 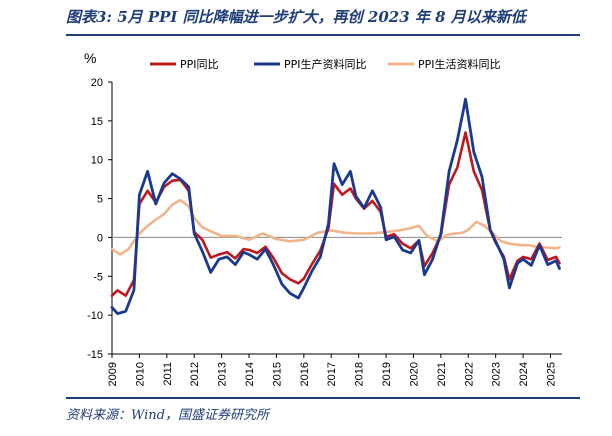 What do you see at coordinates (100, 238) in the screenshot?
I see `y-tick-label: 0` at bounding box center [100, 238].